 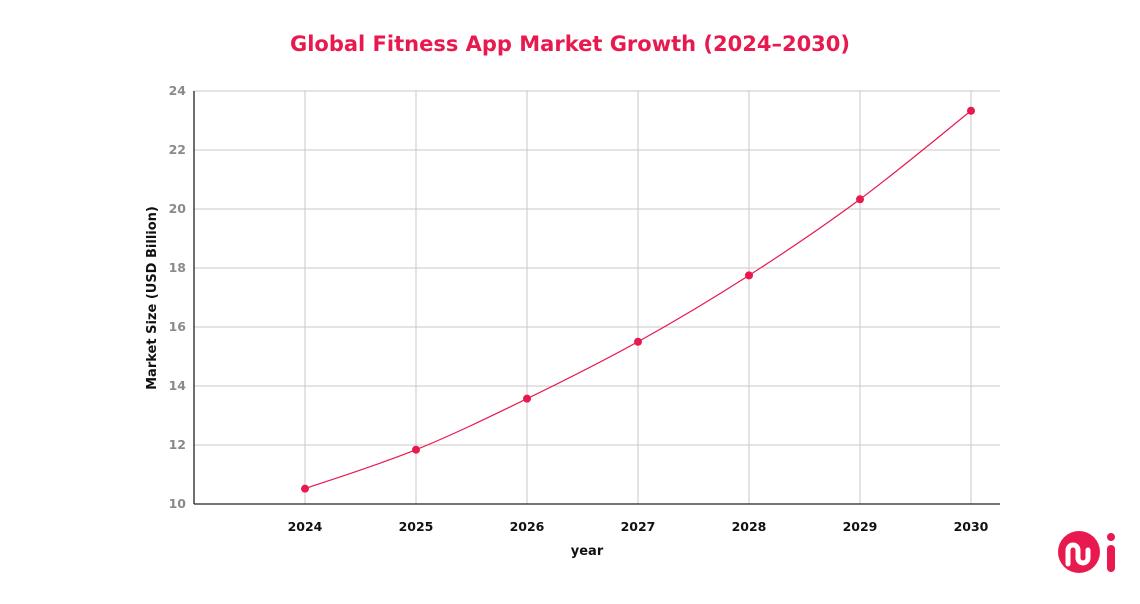 I want to click on y-axis-label: Market Size (USD Billion), so click(x=152, y=298).